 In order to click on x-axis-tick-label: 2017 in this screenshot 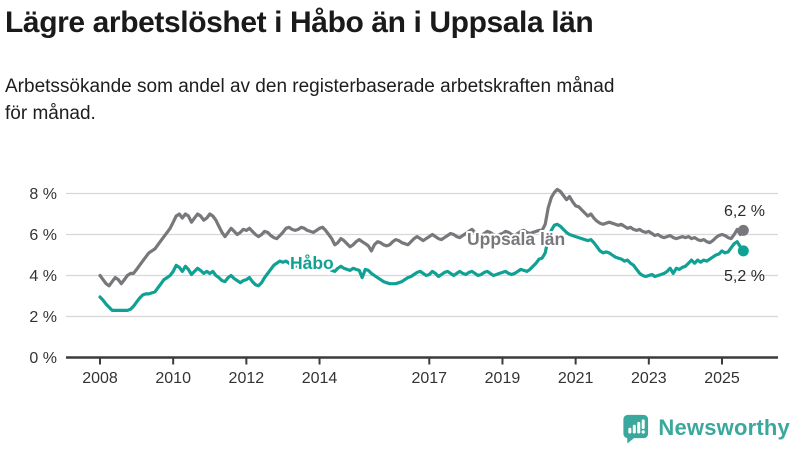, I will do `click(429, 378)`.